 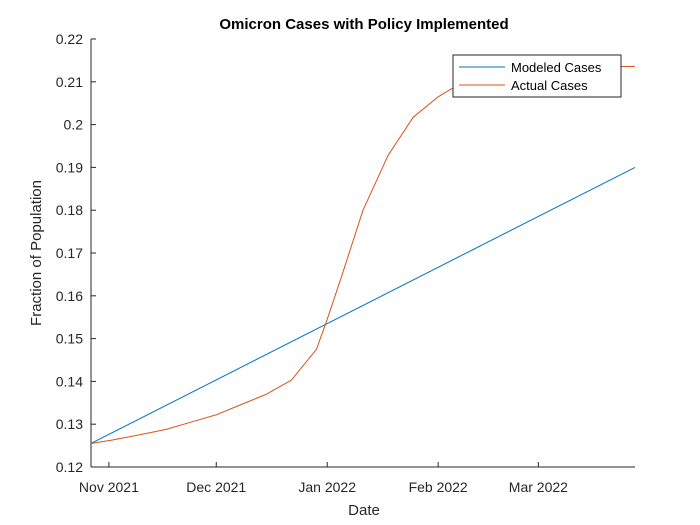 I want to click on y-tick-label: 0.21, so click(x=69, y=82).